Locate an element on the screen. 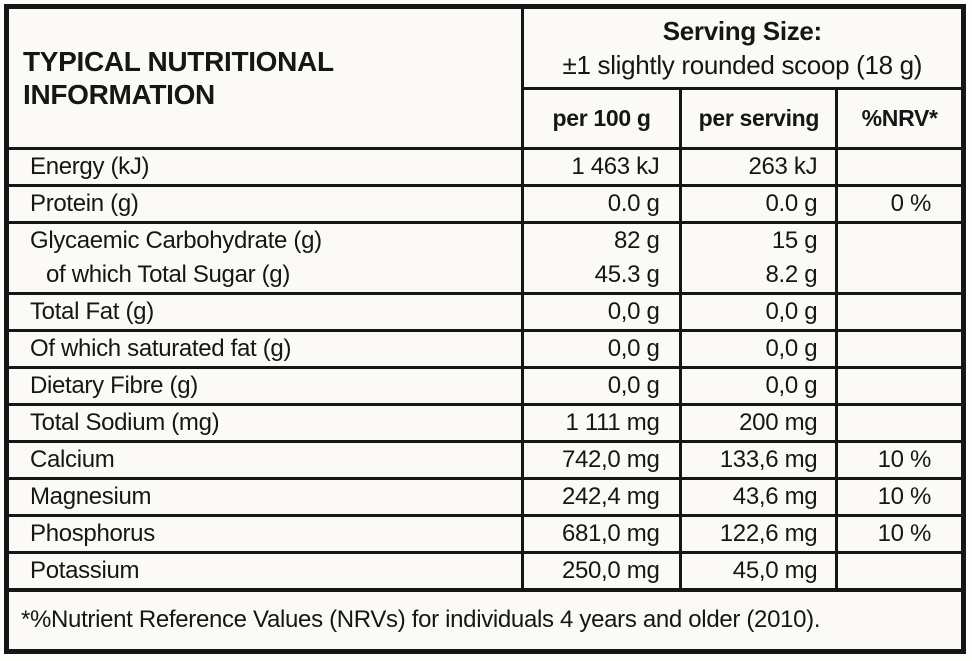 The width and height of the screenshot is (972, 661). row-label: Total Fat (g) is located at coordinates (264, 311).